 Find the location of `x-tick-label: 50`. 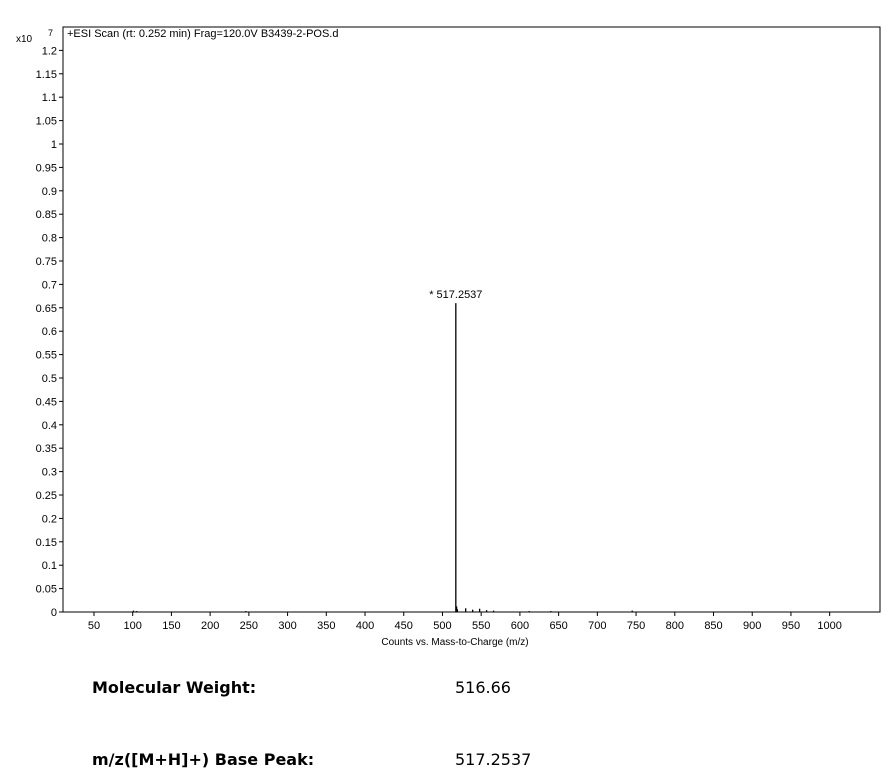

x-tick-label: 50 is located at coordinates (94, 626).